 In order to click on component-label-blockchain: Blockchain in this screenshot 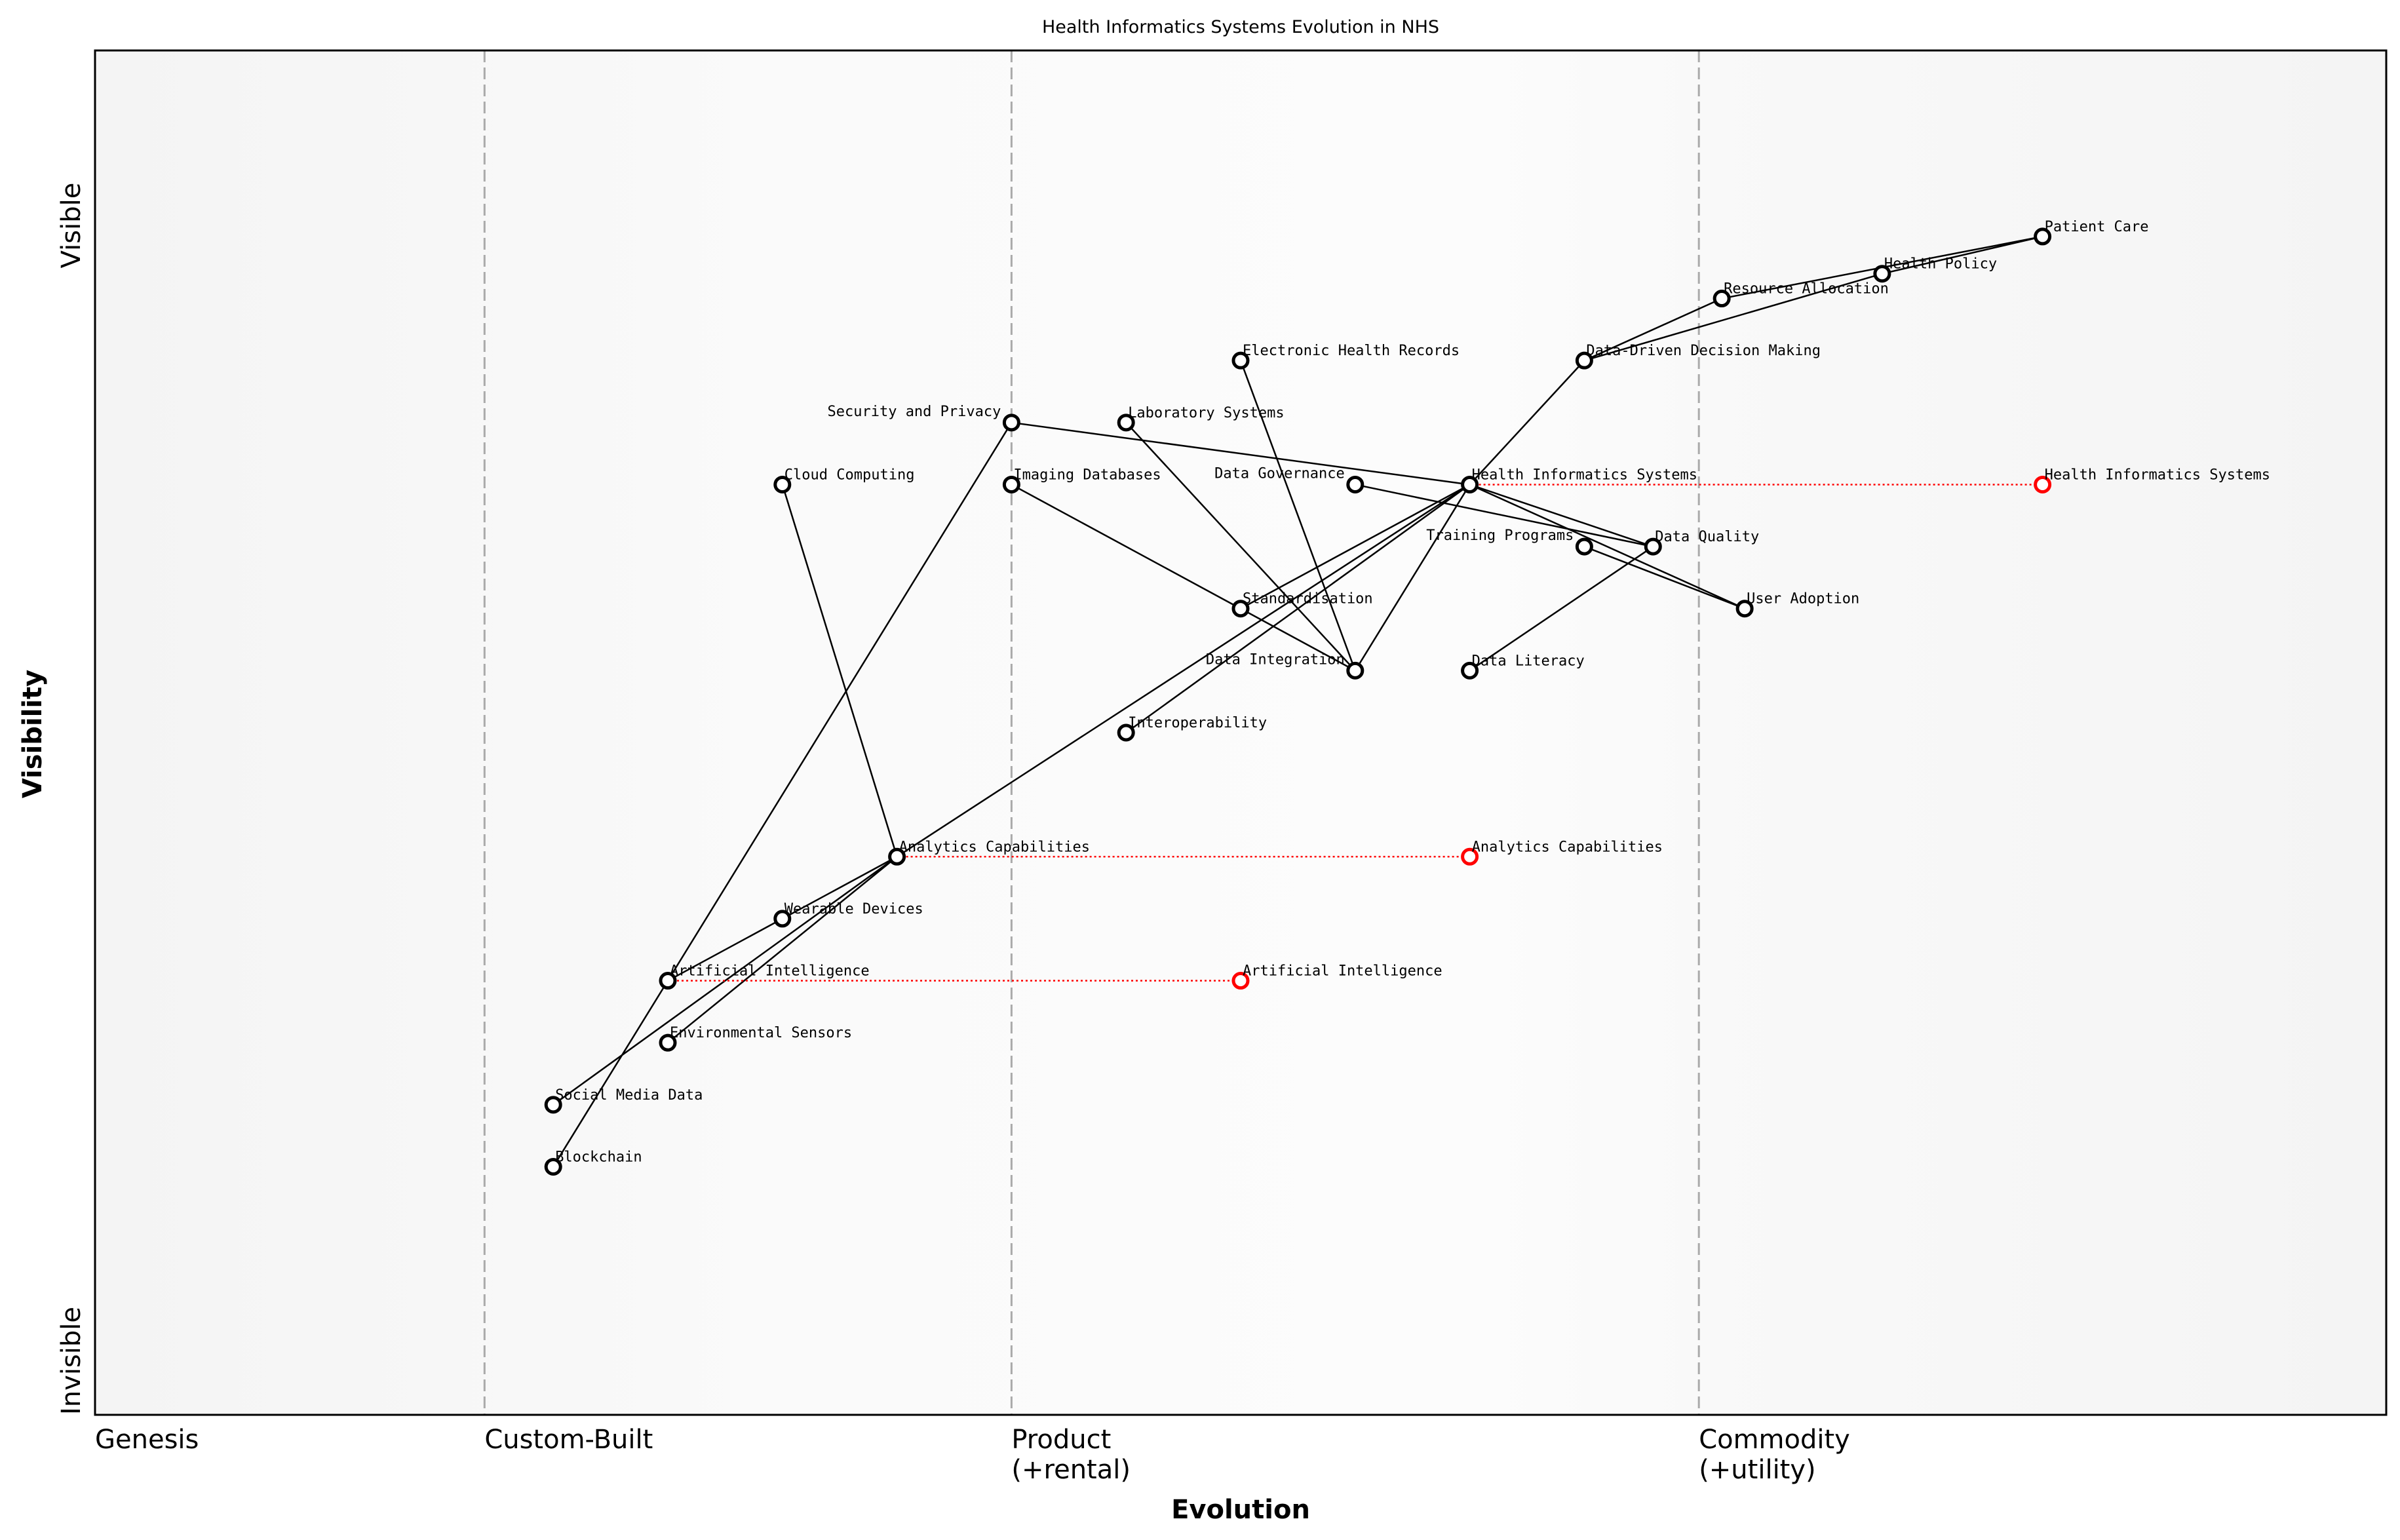, I will do `click(598, 1157)`.